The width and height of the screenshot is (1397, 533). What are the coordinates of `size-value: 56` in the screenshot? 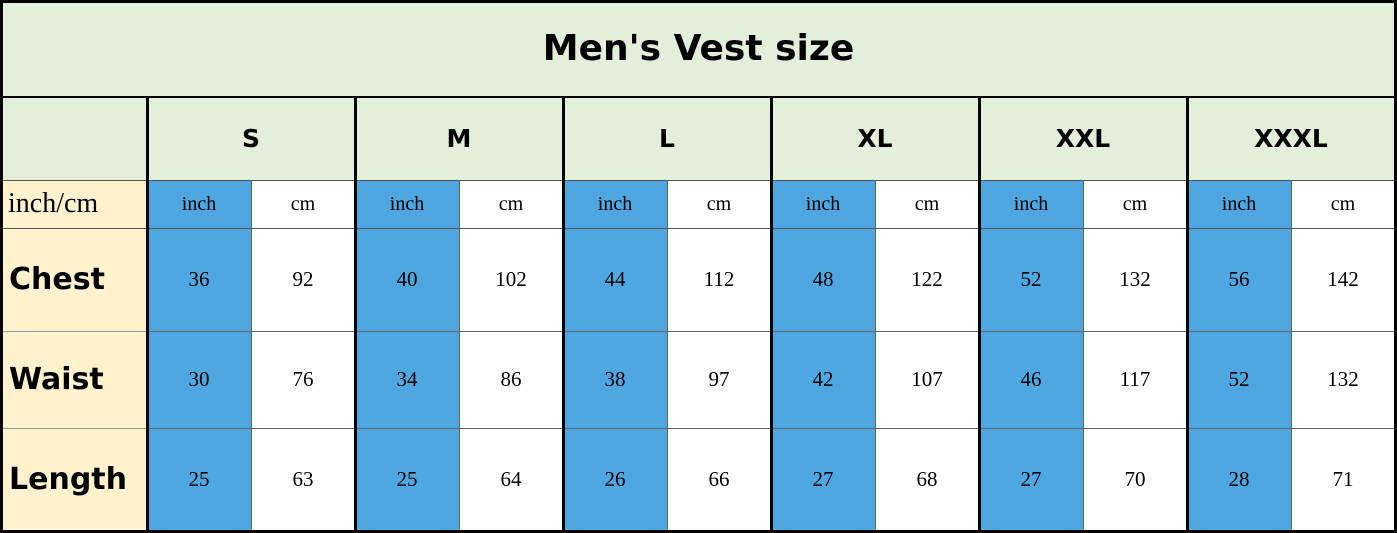 It's located at (1239, 279).